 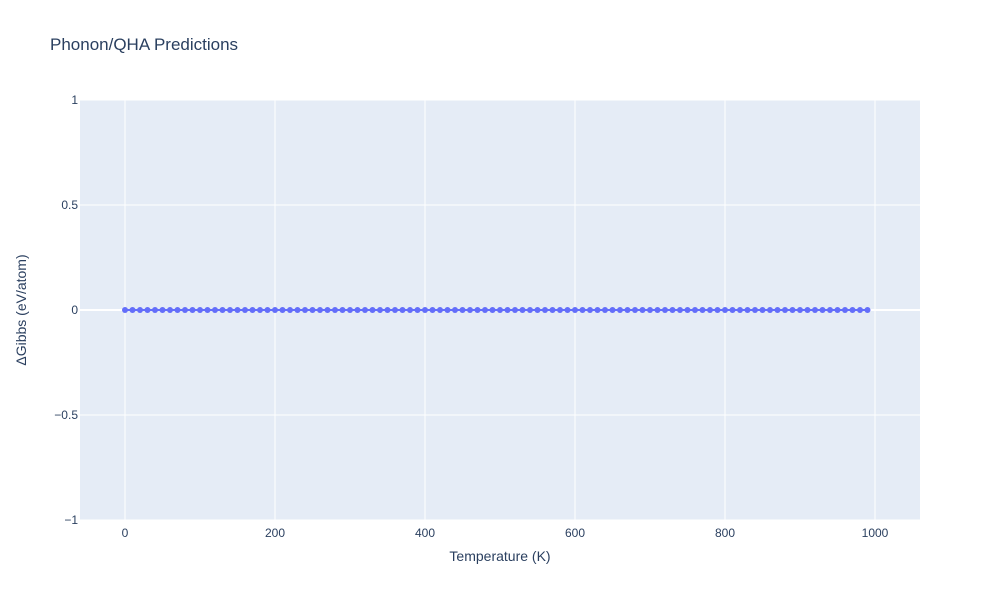 What do you see at coordinates (74, 100) in the screenshot?
I see `y-tick-label: 1` at bounding box center [74, 100].